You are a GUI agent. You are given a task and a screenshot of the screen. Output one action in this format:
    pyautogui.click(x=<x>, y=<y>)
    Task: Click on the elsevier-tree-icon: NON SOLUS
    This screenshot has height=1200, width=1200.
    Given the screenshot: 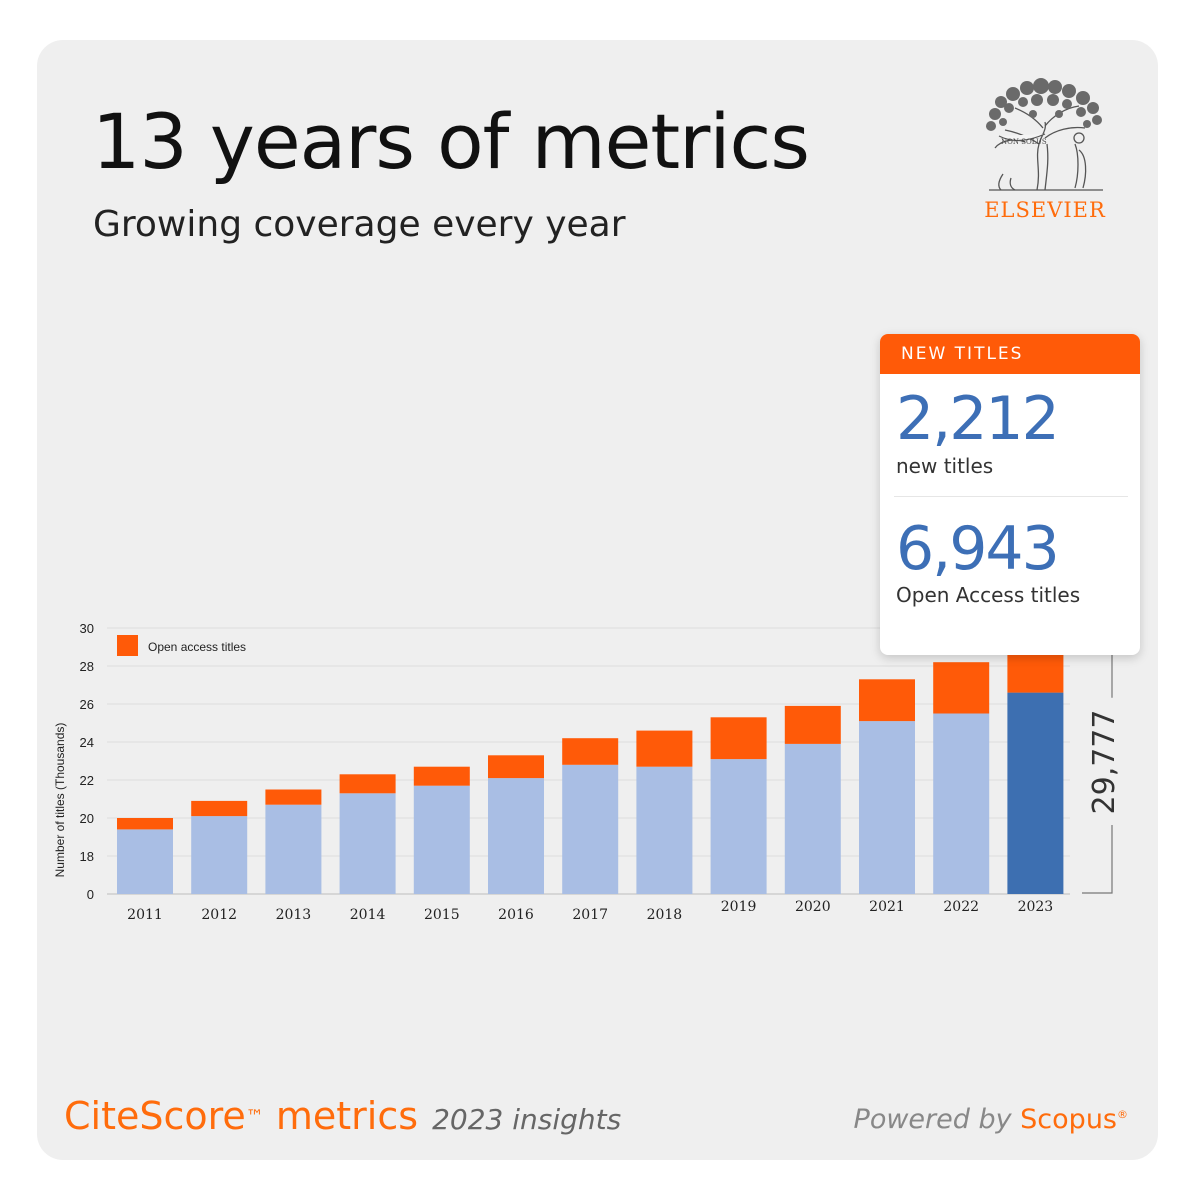 What is the action you would take?
    pyautogui.click(x=1044, y=134)
    